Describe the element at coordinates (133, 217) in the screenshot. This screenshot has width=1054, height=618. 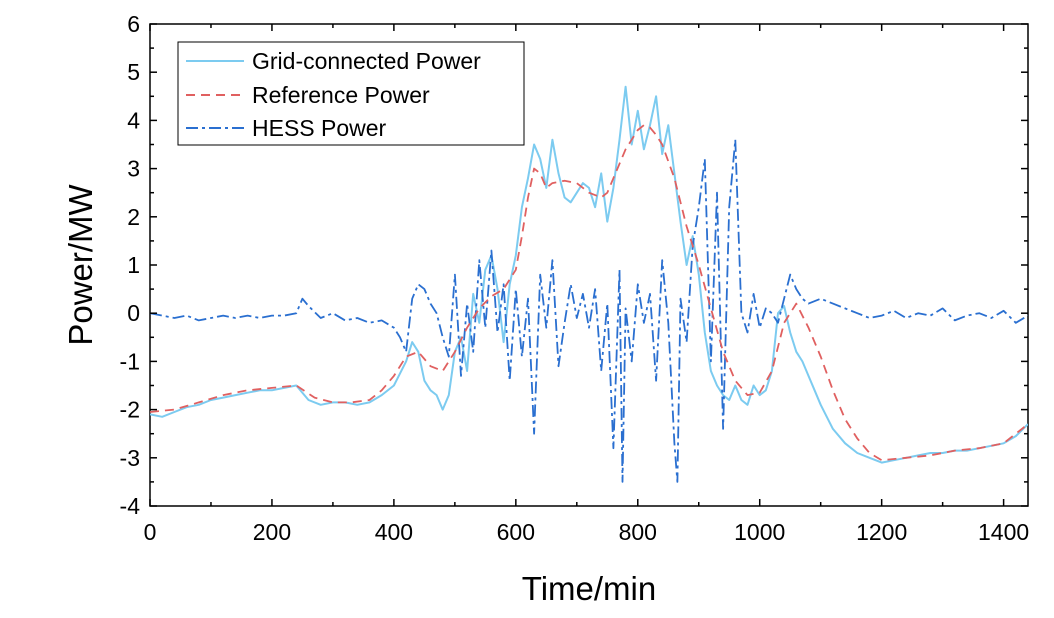
I see `y-tick-label: 2` at that location.